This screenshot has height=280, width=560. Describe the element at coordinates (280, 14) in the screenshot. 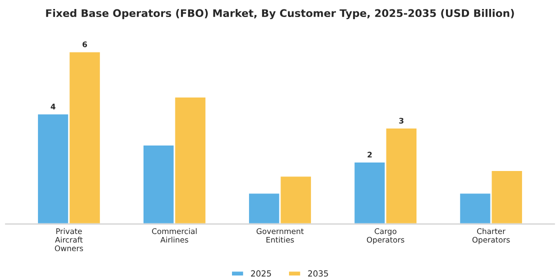

I see `chart-title: Fixed Base Operators (FBO) Market, By Customer Type, 2025-2035 (USD Billion)` at that location.